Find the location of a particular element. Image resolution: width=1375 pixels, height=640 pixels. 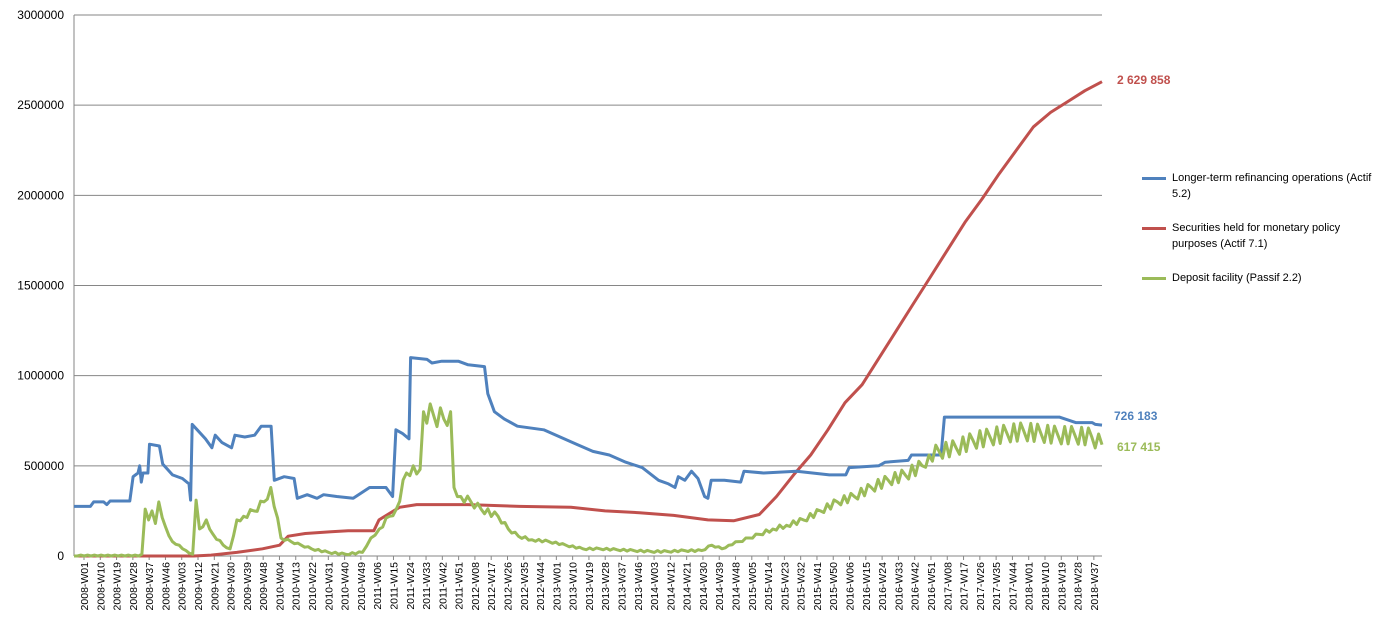

x-tick-label: 2017-W26 is located at coordinates (981, 586).